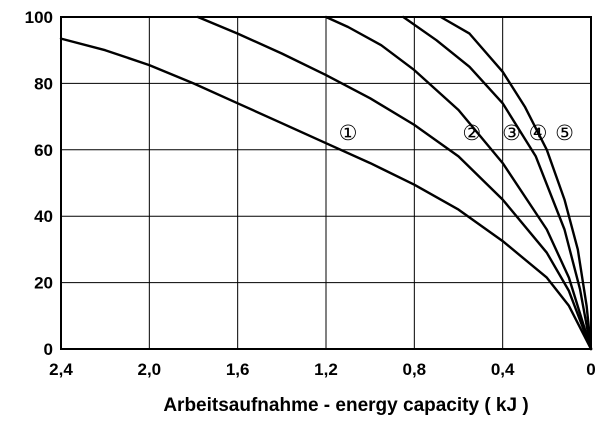 Image resolution: width=595 pixels, height=426 pixels. What do you see at coordinates (238, 369) in the screenshot?
I see `x-tick-label: 1,6` at bounding box center [238, 369].